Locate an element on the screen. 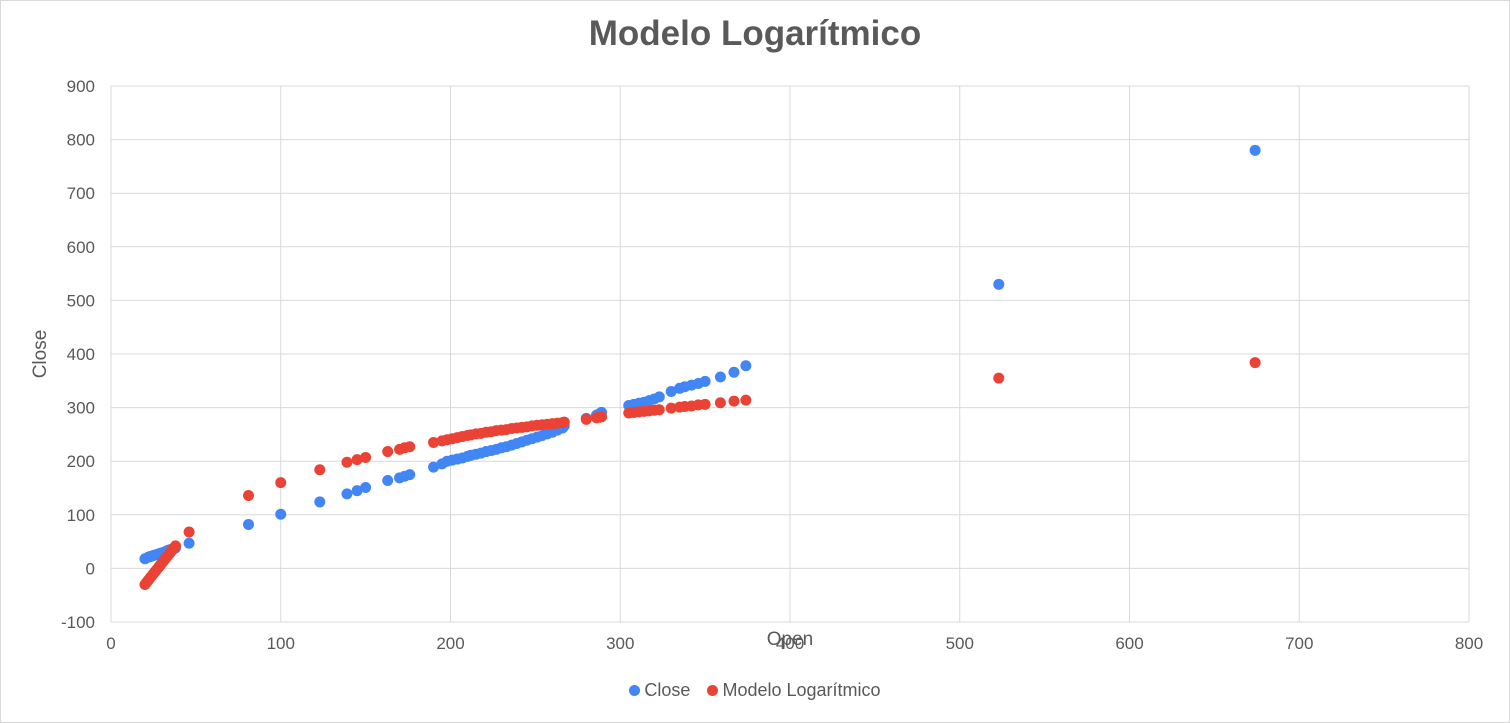  x-tick-label: 400 is located at coordinates (790, 643).